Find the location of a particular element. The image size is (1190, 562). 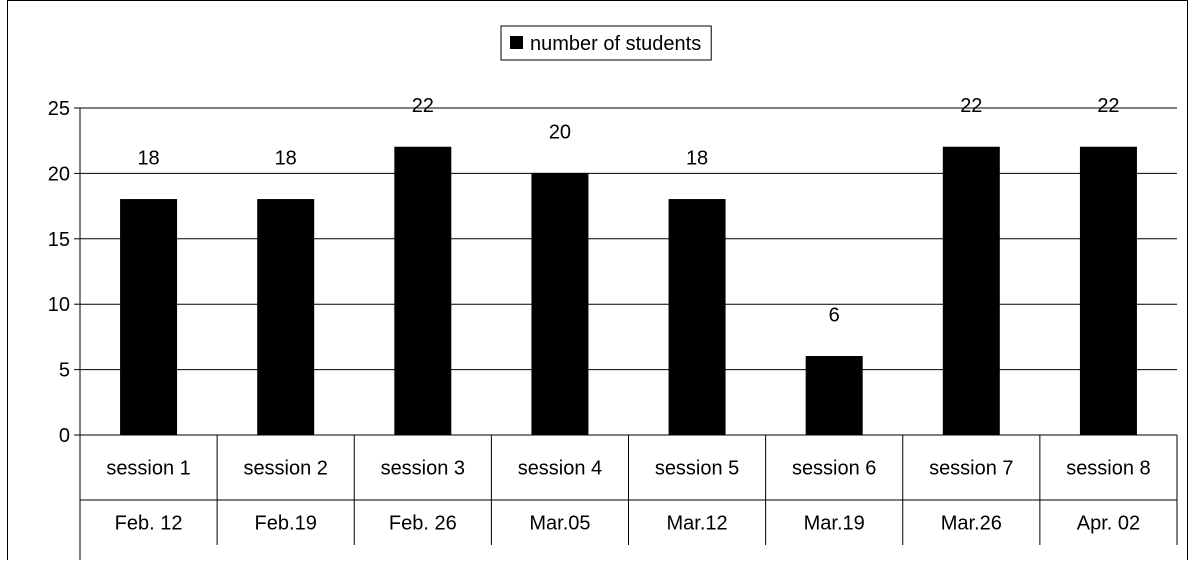

y-tick-label: 15 is located at coordinates (59, 240).